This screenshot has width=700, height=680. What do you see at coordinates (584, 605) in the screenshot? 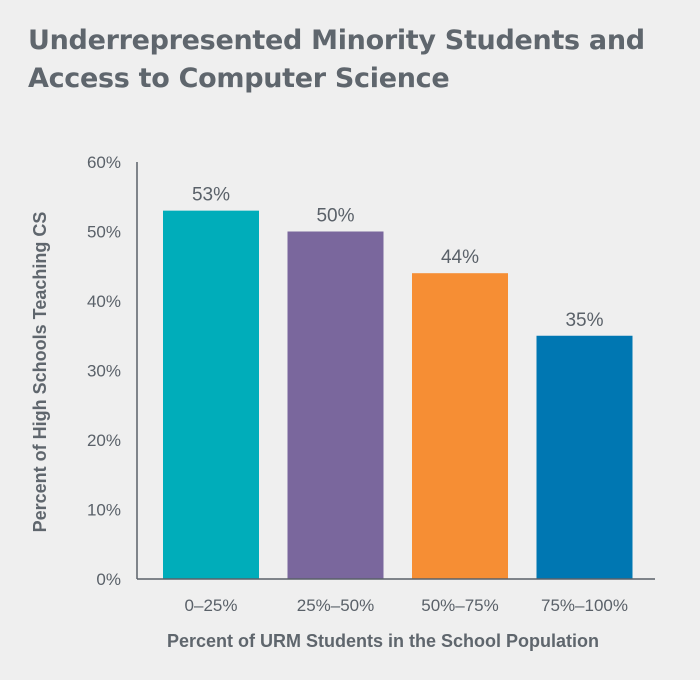
I see `x-tick-label: 75%–100%` at bounding box center [584, 605].